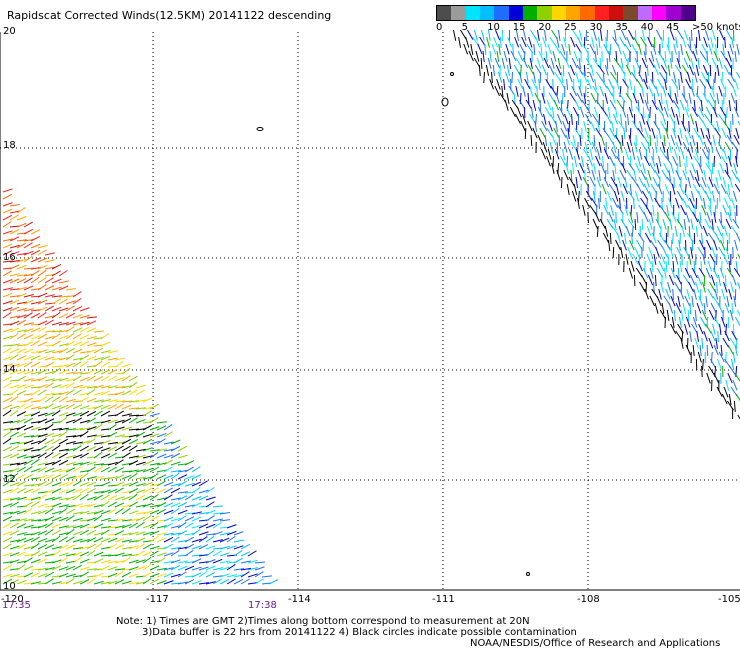 Image resolution: width=740 pixels, height=650 pixels. I want to click on legend-swatch, so click(673, 13).